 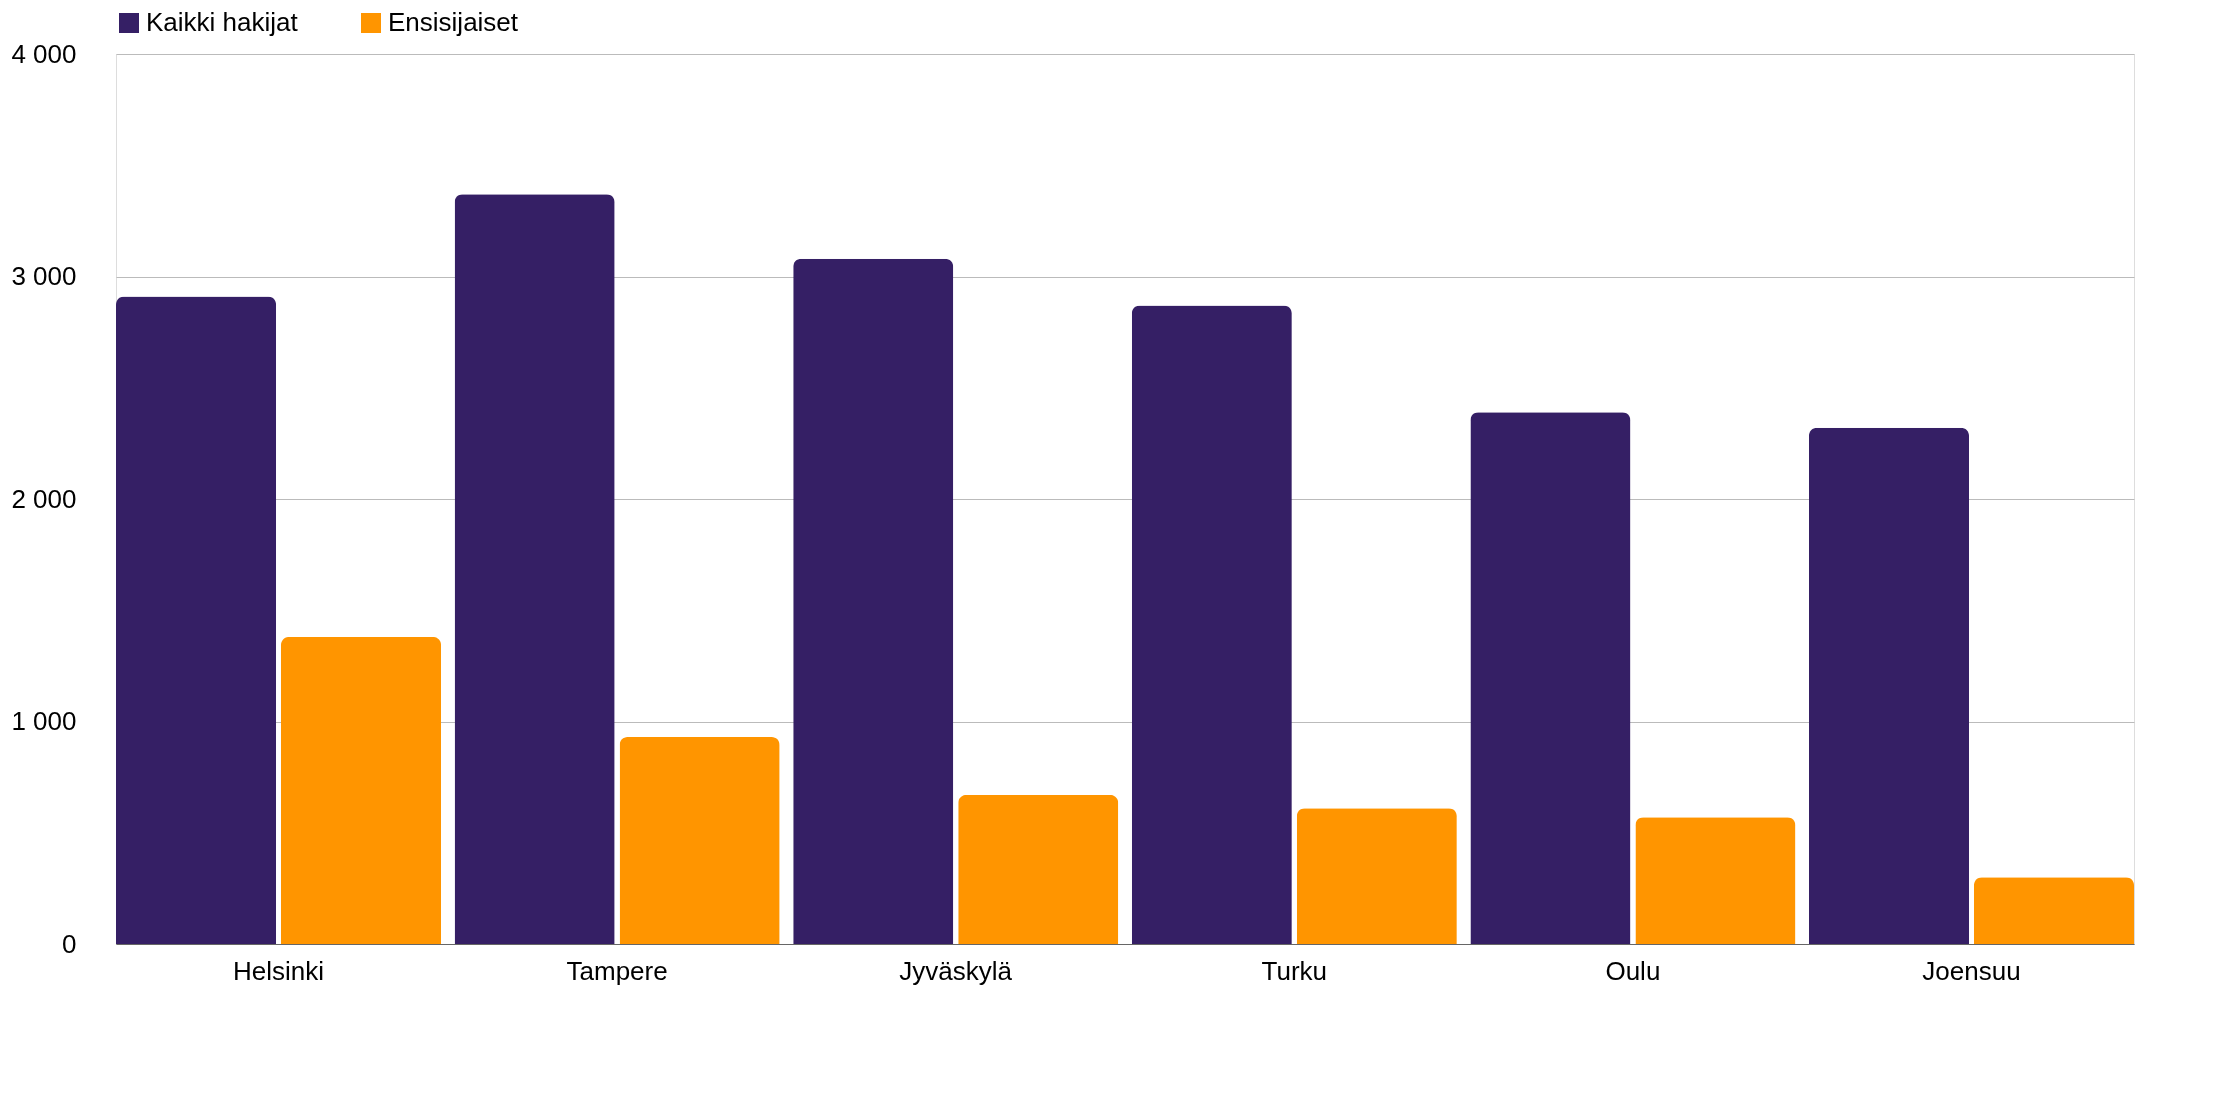 What do you see at coordinates (222, 22) in the screenshot?
I see `legend-label: Kaikki hakijat` at bounding box center [222, 22].